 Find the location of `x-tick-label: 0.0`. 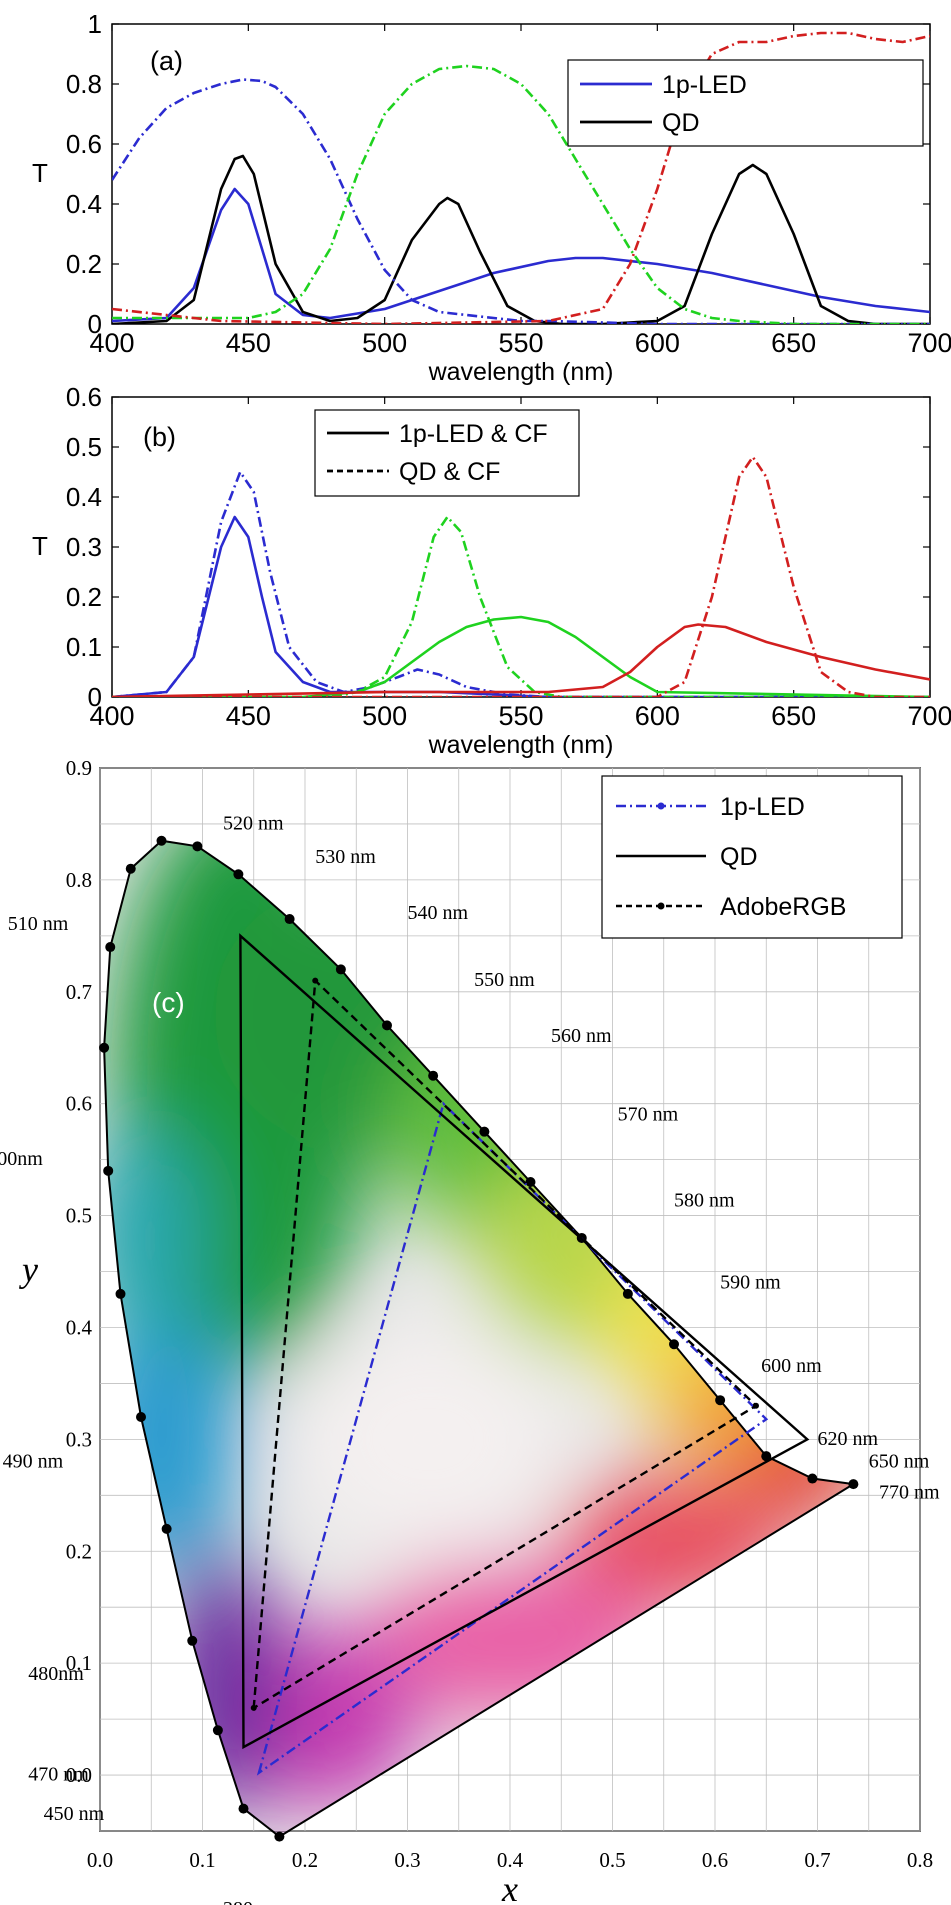

x-tick-label: 0.0 is located at coordinates (100, 1860).